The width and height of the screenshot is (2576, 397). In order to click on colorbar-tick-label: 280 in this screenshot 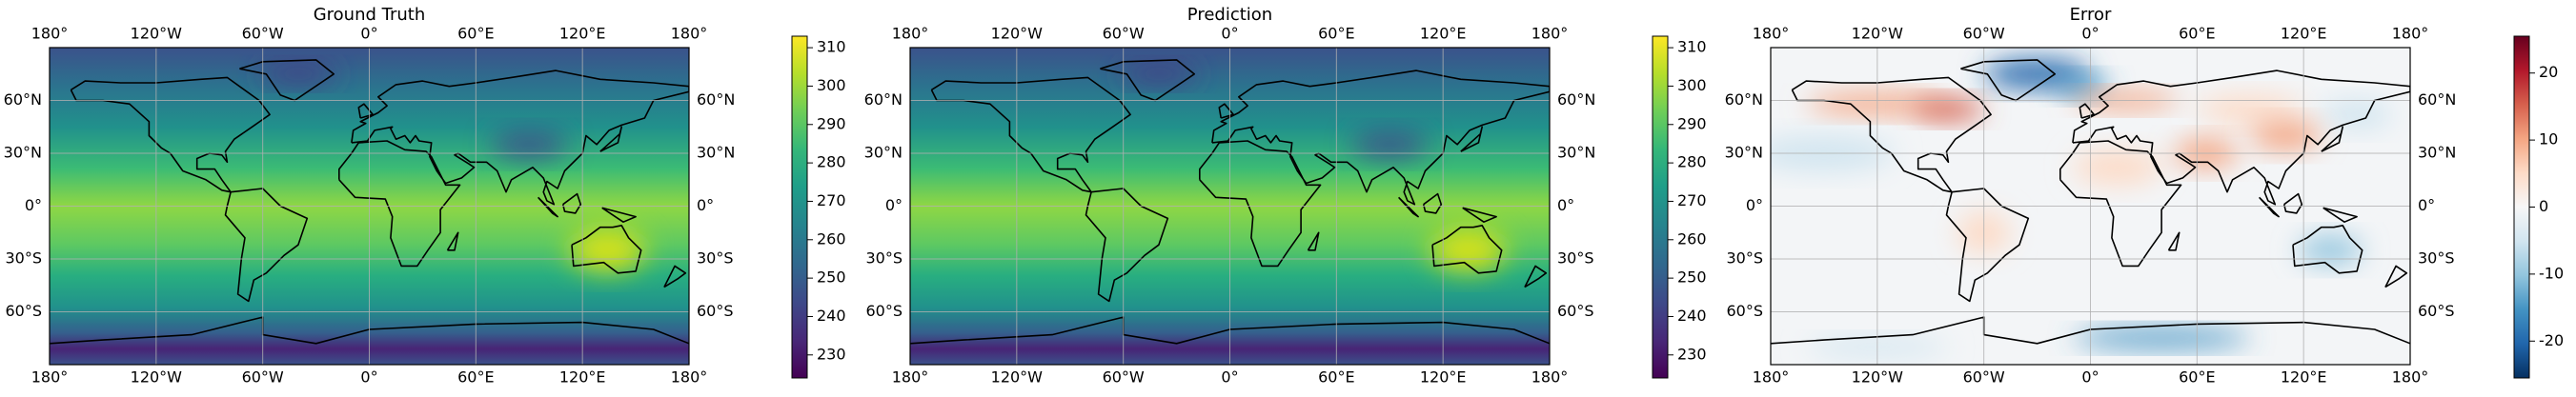, I will do `click(832, 162)`.